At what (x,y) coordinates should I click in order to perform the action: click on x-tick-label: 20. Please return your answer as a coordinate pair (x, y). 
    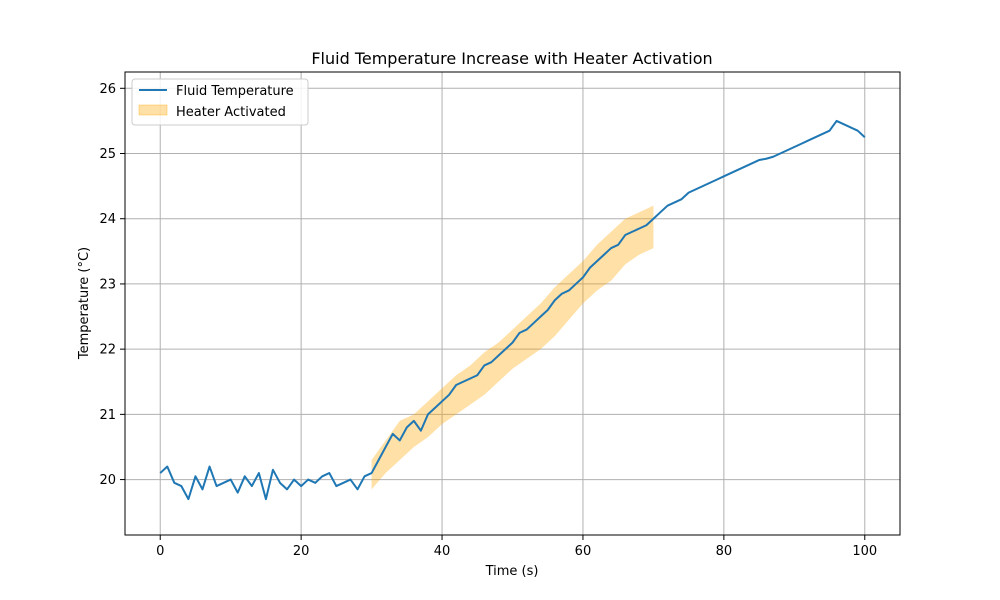
    Looking at the image, I should click on (301, 551).